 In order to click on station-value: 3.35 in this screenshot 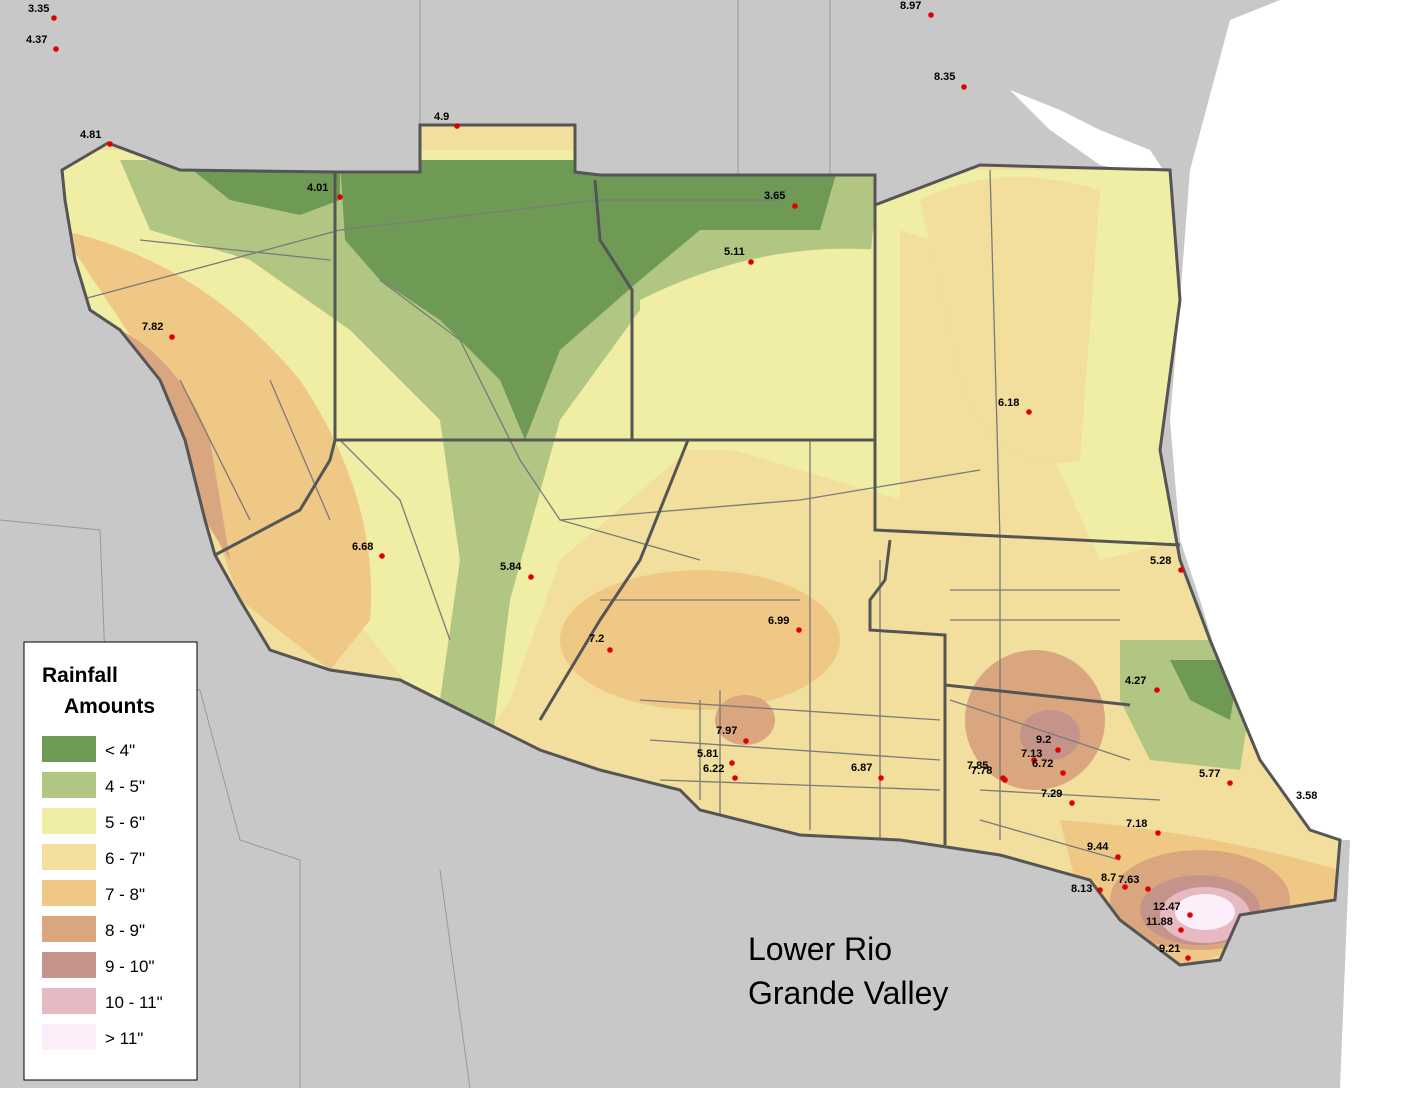, I will do `click(38, 9)`.